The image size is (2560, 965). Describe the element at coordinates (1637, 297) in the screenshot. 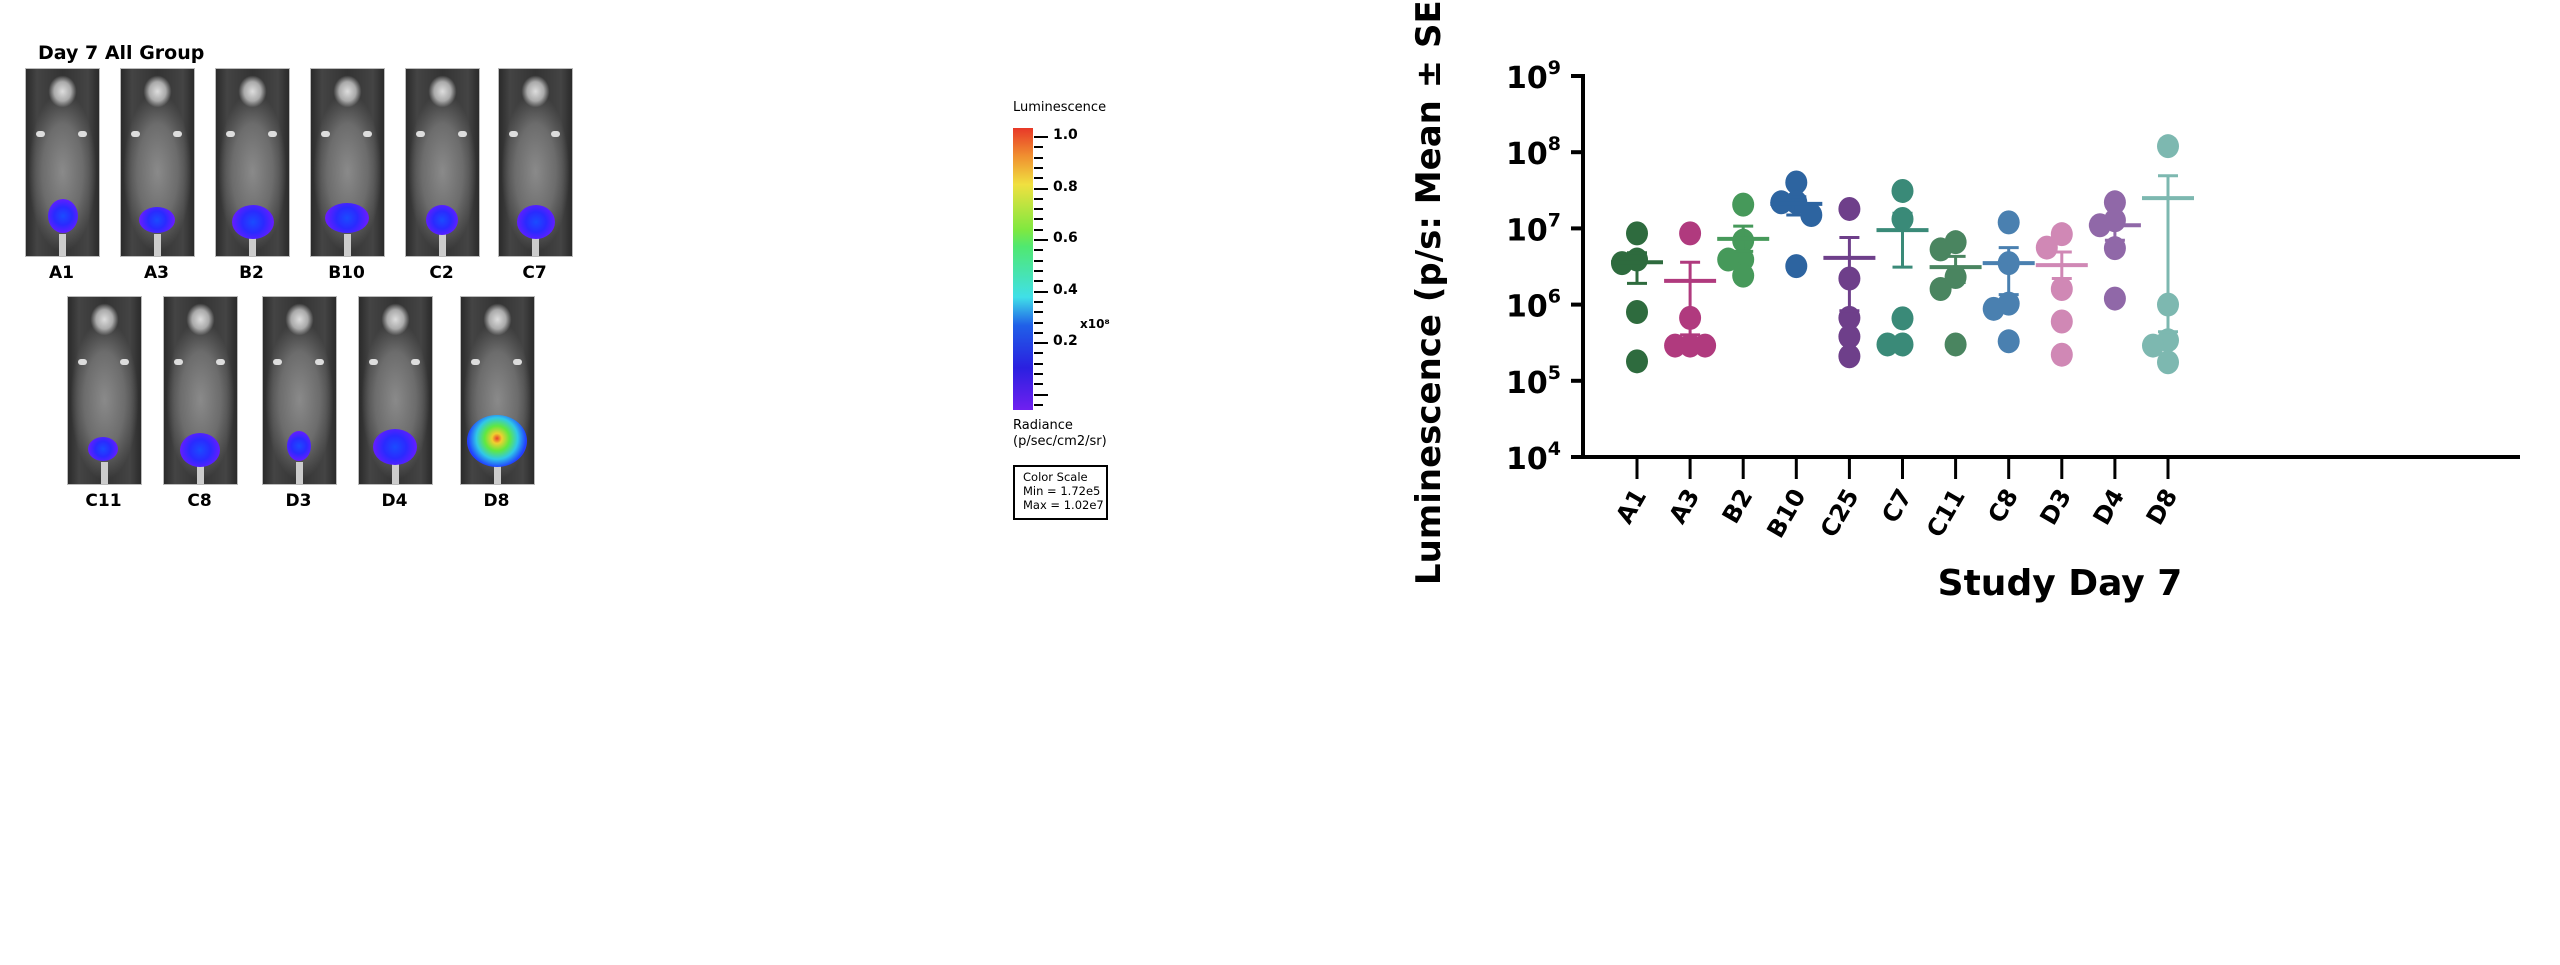

I see `series-A1` at that location.